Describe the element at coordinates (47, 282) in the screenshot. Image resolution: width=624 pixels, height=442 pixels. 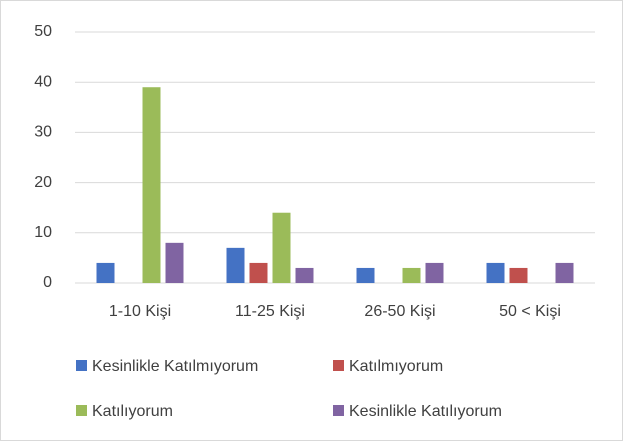
I see `y-tick-label: 0` at that location.